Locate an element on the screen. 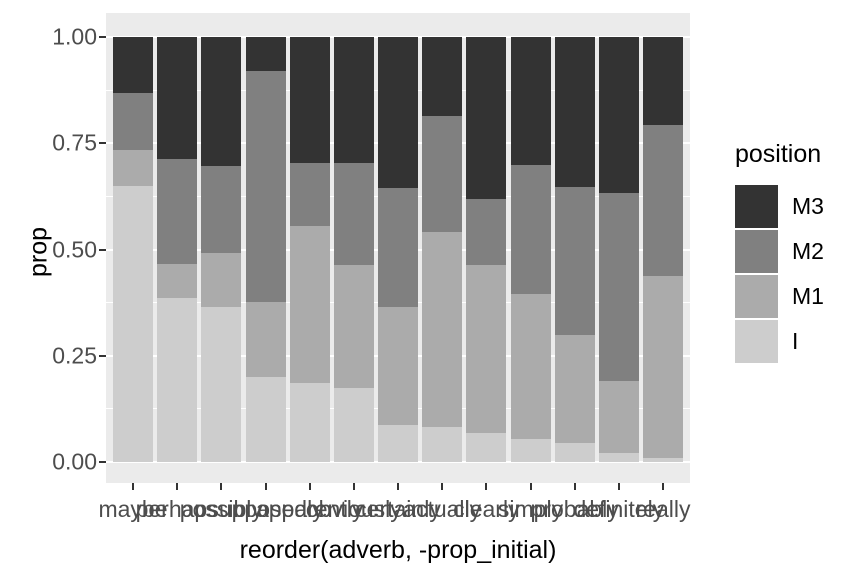 The image size is (864, 576). legend-swatch-M3 is located at coordinates (756, 206).